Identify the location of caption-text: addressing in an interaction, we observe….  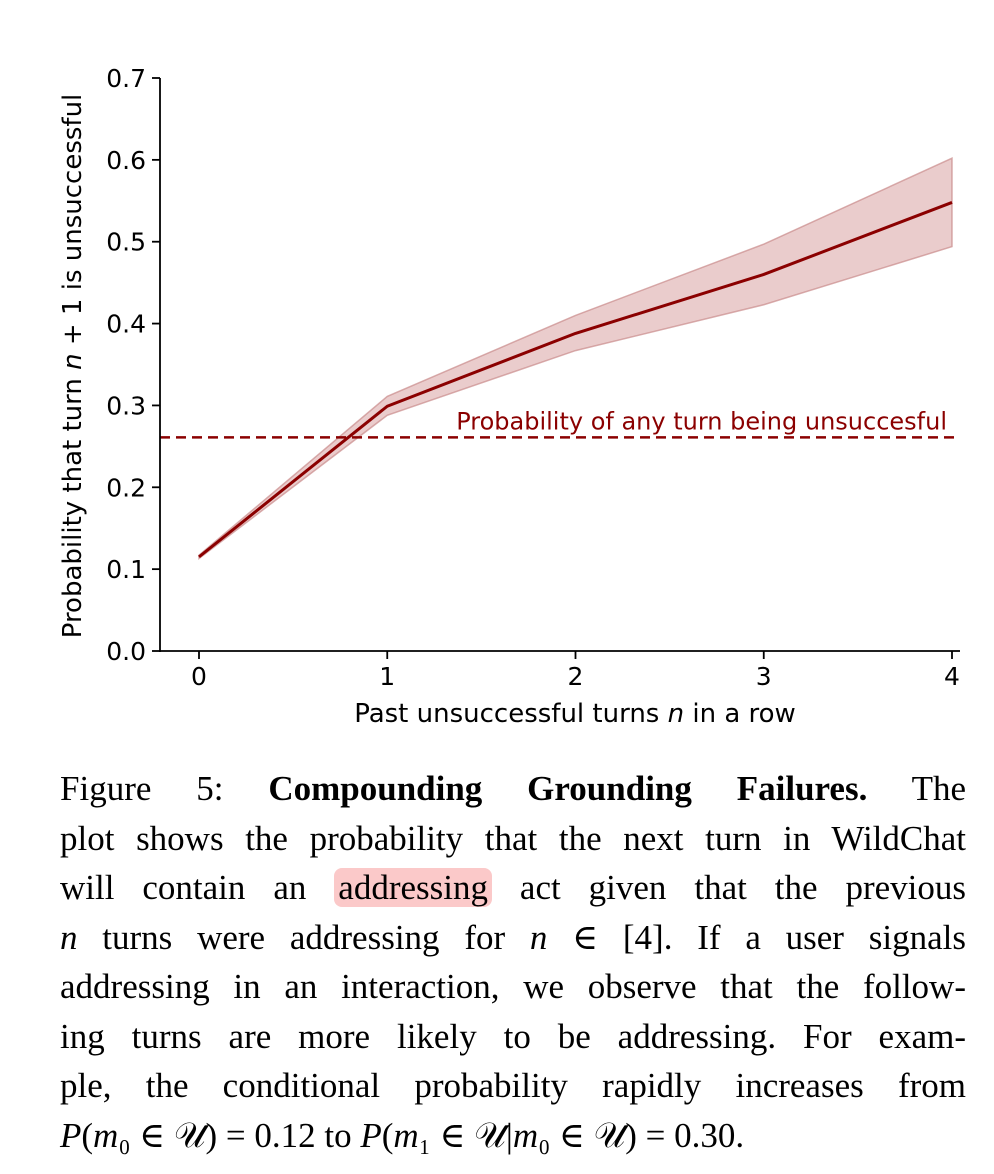
(513, 986).